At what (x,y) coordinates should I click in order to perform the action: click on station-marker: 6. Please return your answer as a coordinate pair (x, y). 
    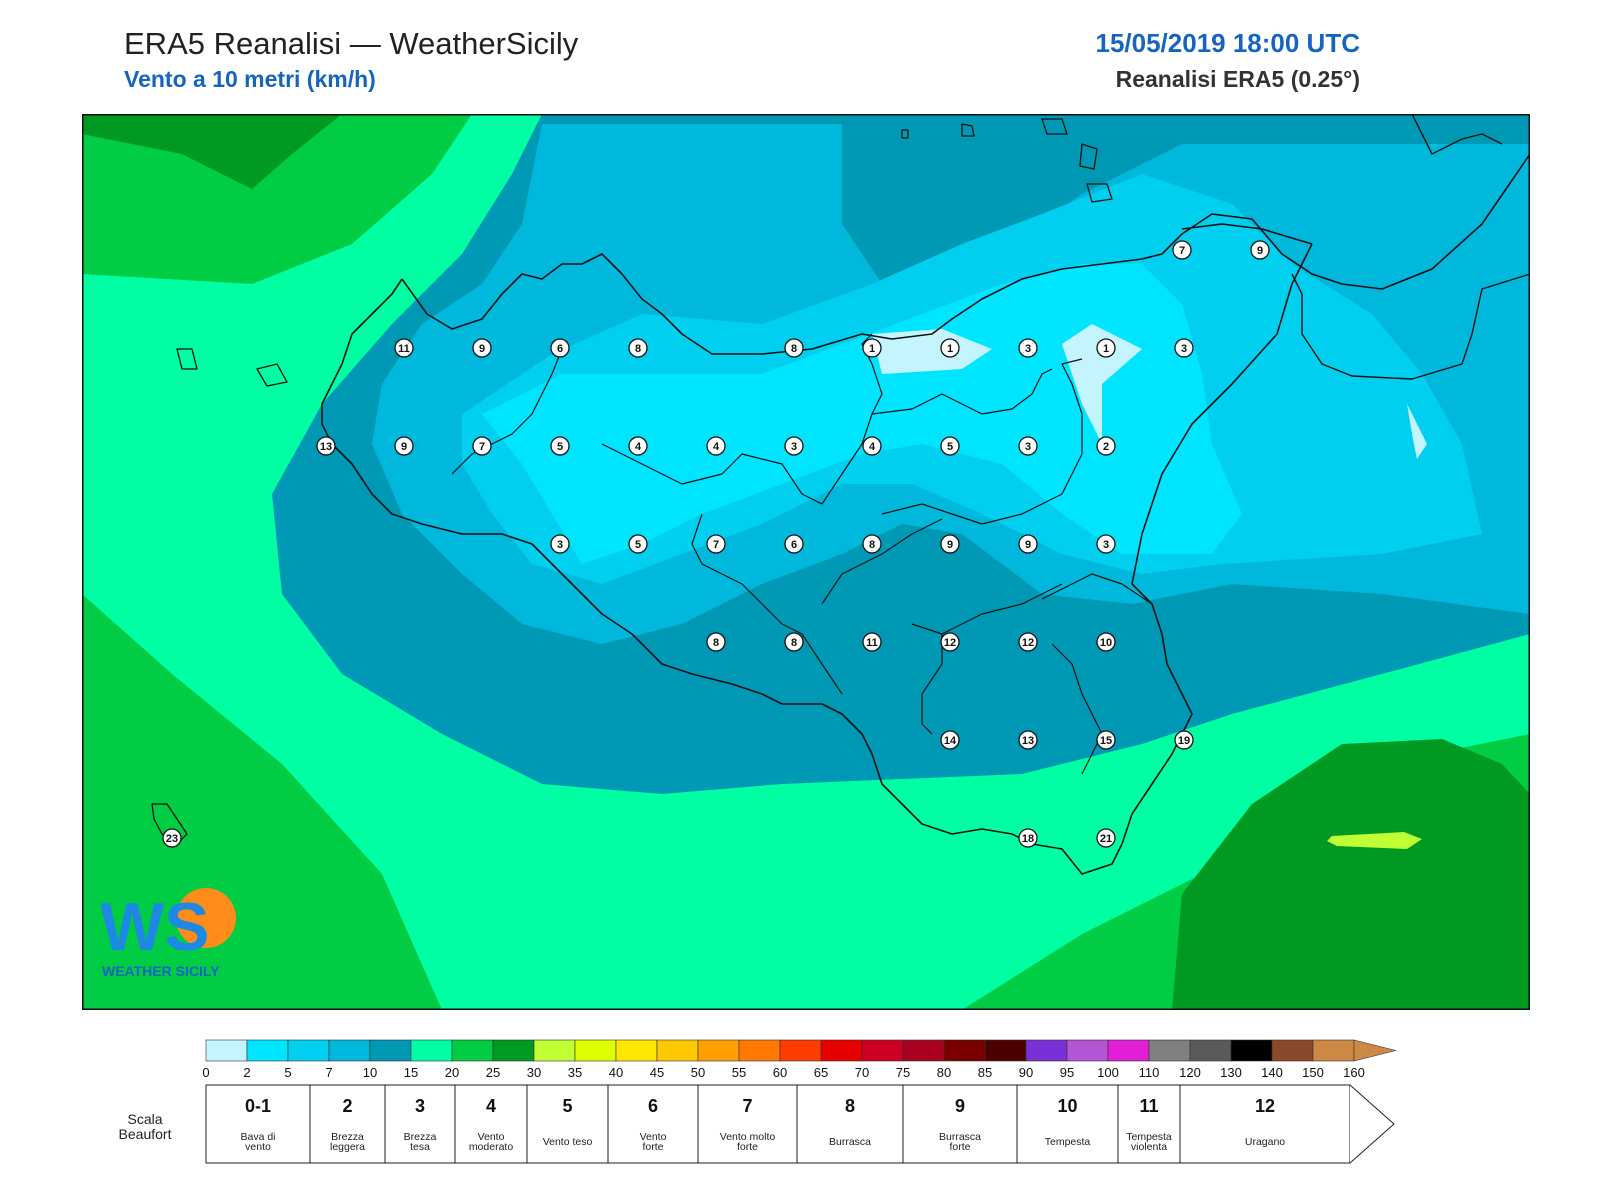
    Looking at the image, I should click on (794, 544).